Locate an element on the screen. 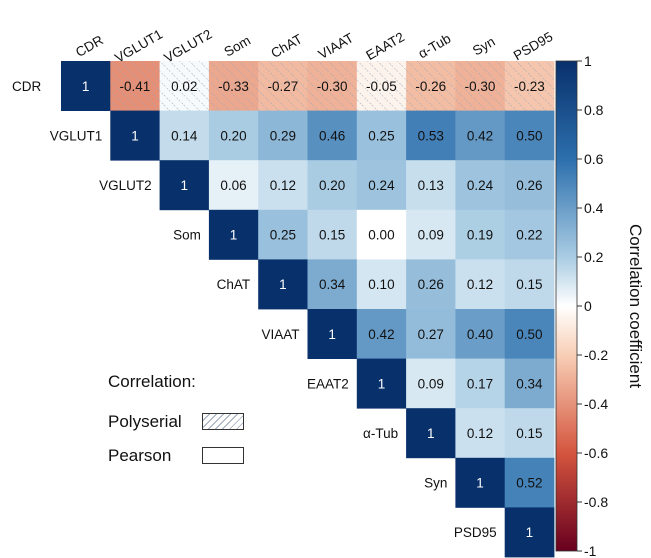 The height and width of the screenshot is (558, 651). column-label: PSD95 is located at coordinates (533, 46).